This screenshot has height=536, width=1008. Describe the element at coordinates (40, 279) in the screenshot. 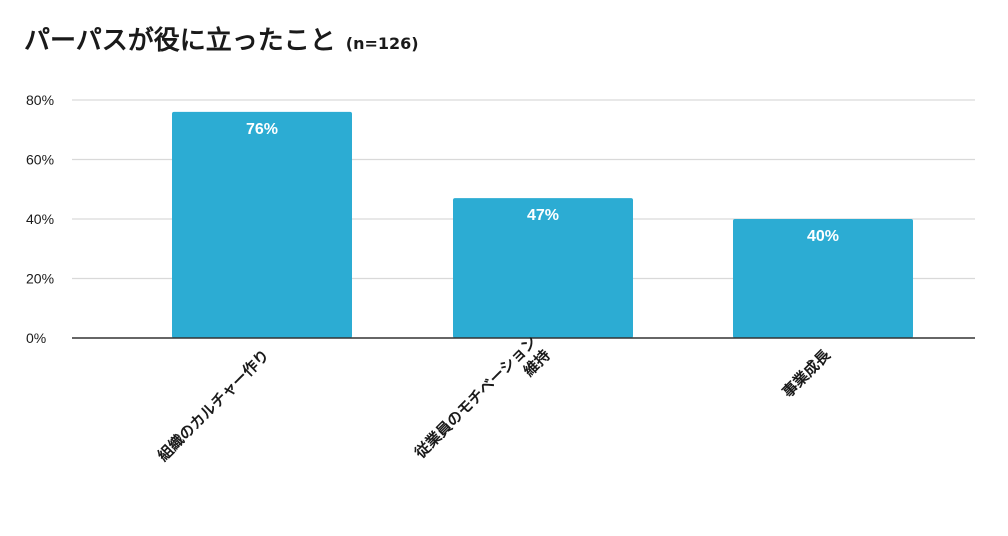

I see `y-tick-label: 20%` at that location.